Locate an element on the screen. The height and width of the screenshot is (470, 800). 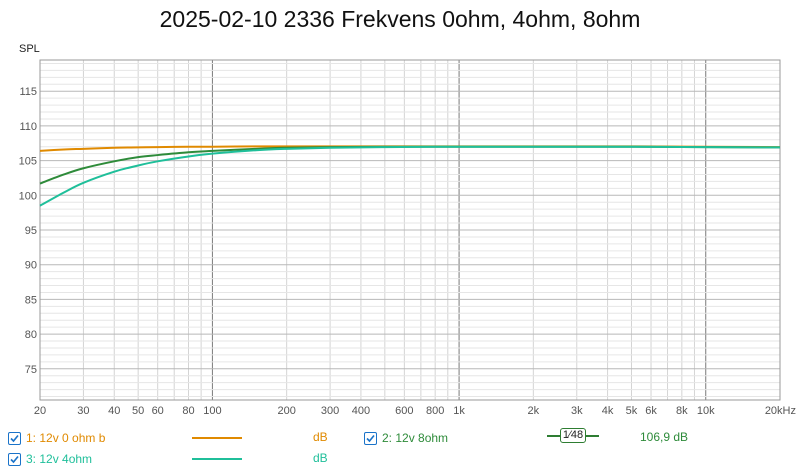
x-tick-label: 300 is located at coordinates (330, 411).